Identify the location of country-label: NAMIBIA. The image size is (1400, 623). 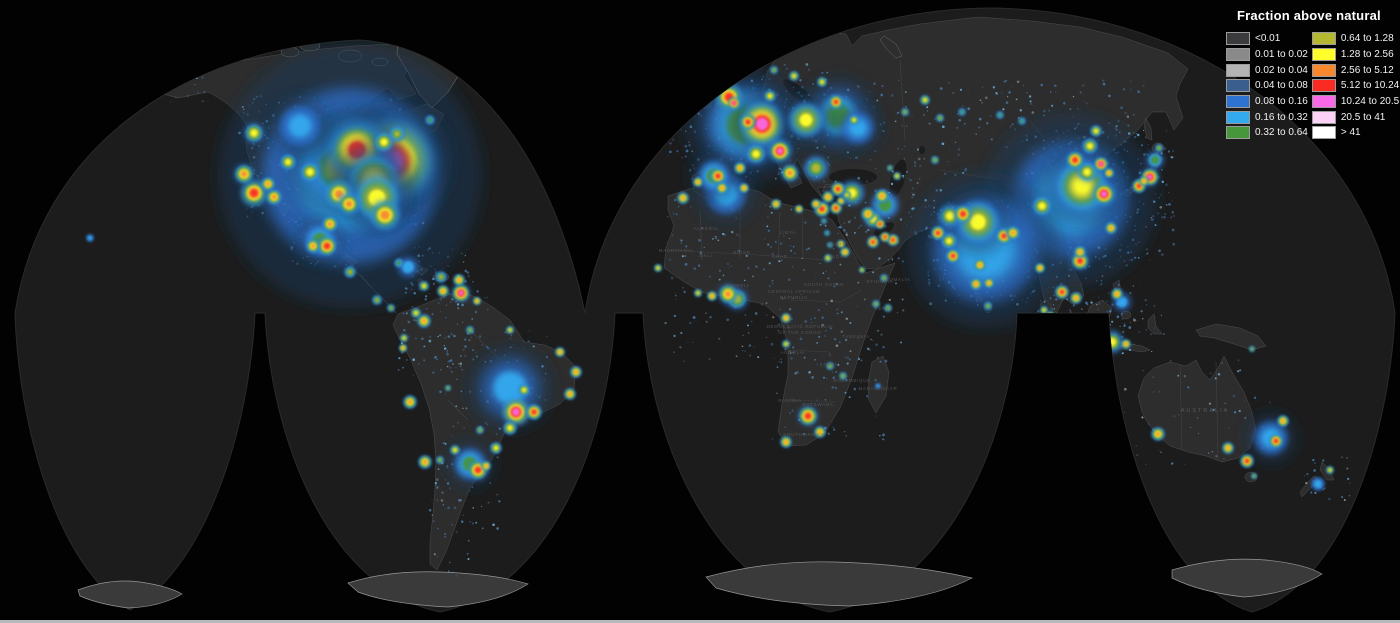
(789, 400).